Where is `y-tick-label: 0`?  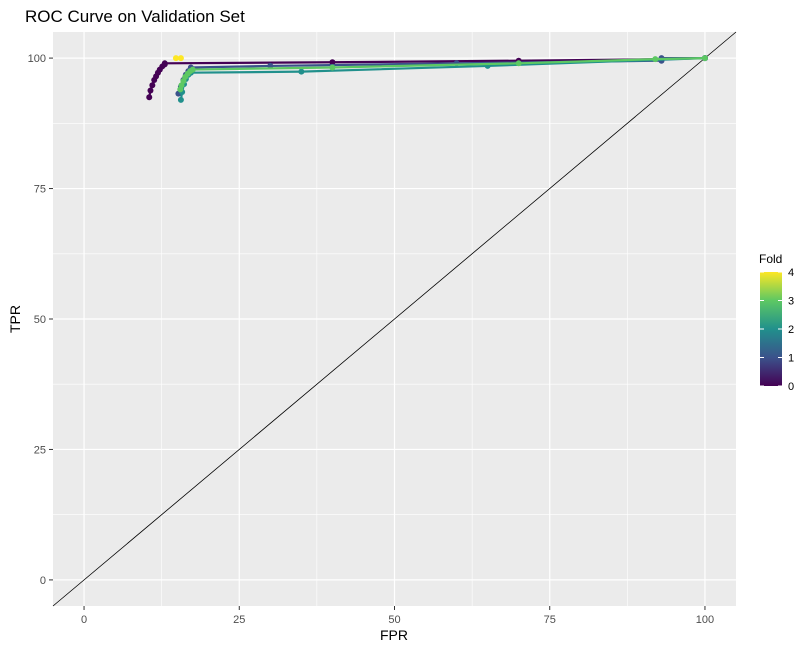
y-tick-label: 0 is located at coordinates (43, 581).